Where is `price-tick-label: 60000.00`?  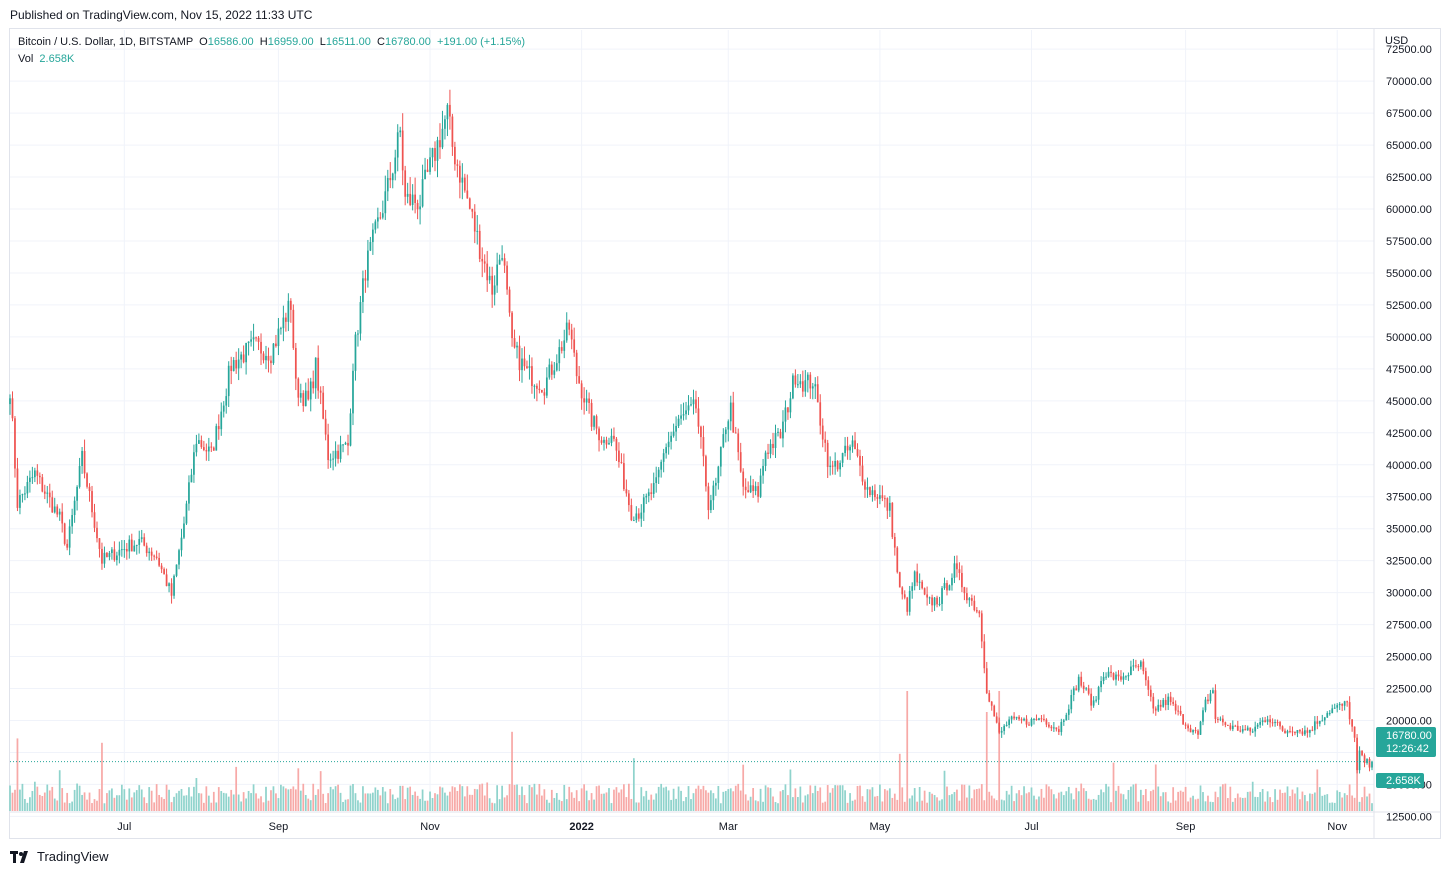
price-tick-label: 60000.00 is located at coordinates (1409, 210).